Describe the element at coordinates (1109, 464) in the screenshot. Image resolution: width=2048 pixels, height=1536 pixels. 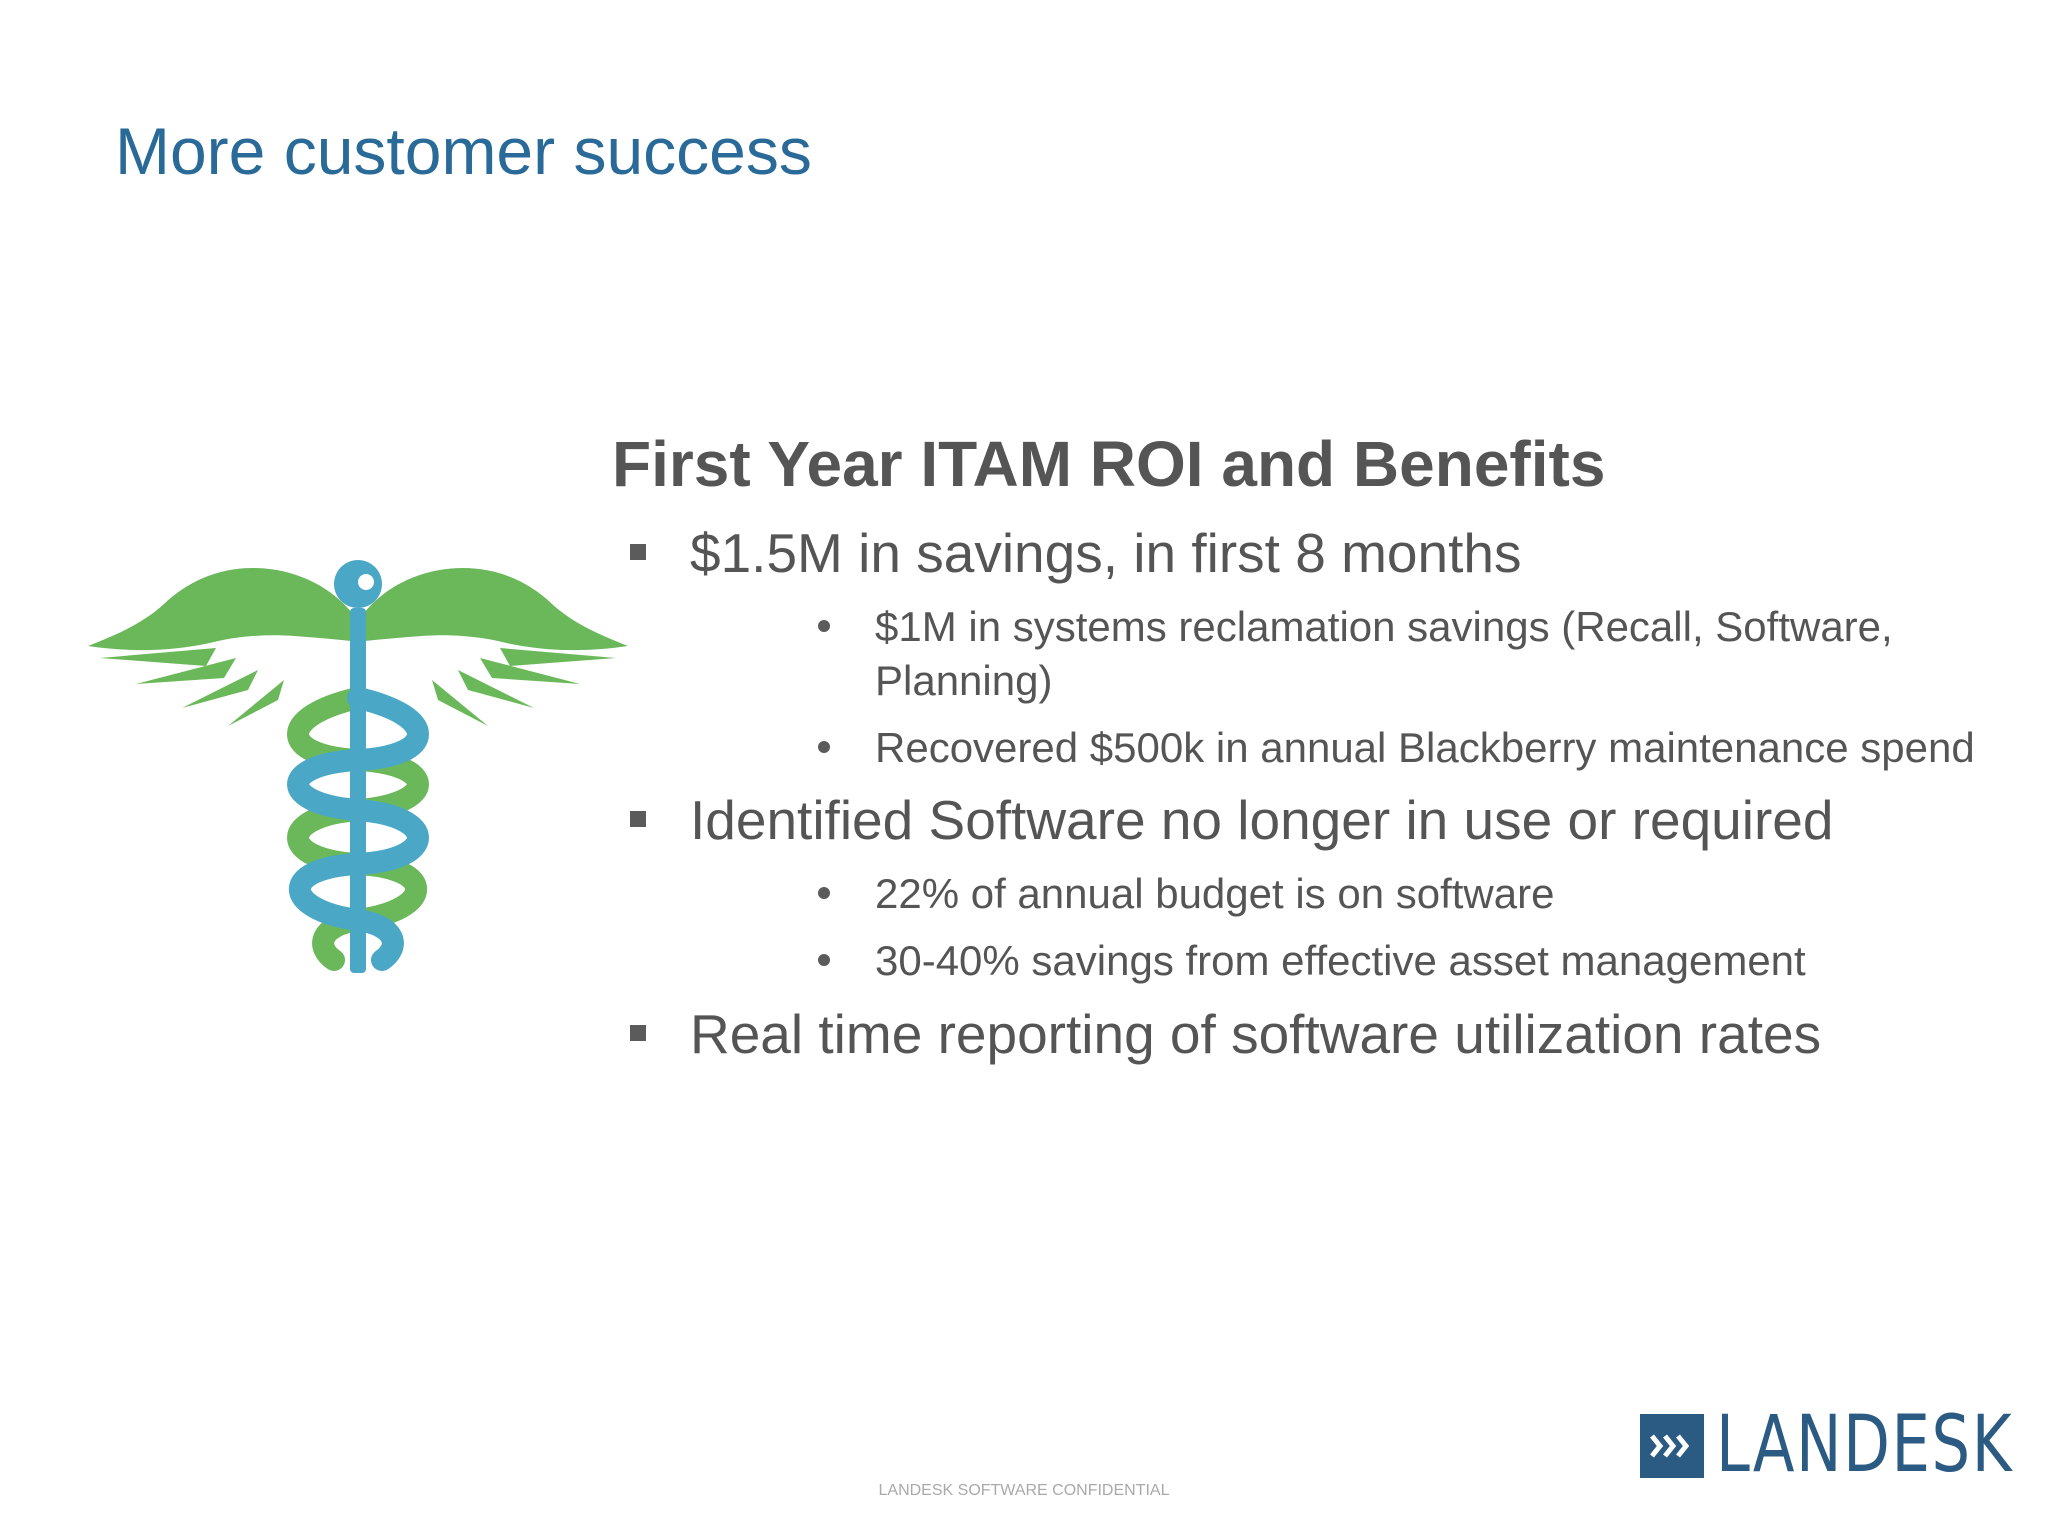
I see `content-heading: First Year ITAM ROI and Benefits` at that location.